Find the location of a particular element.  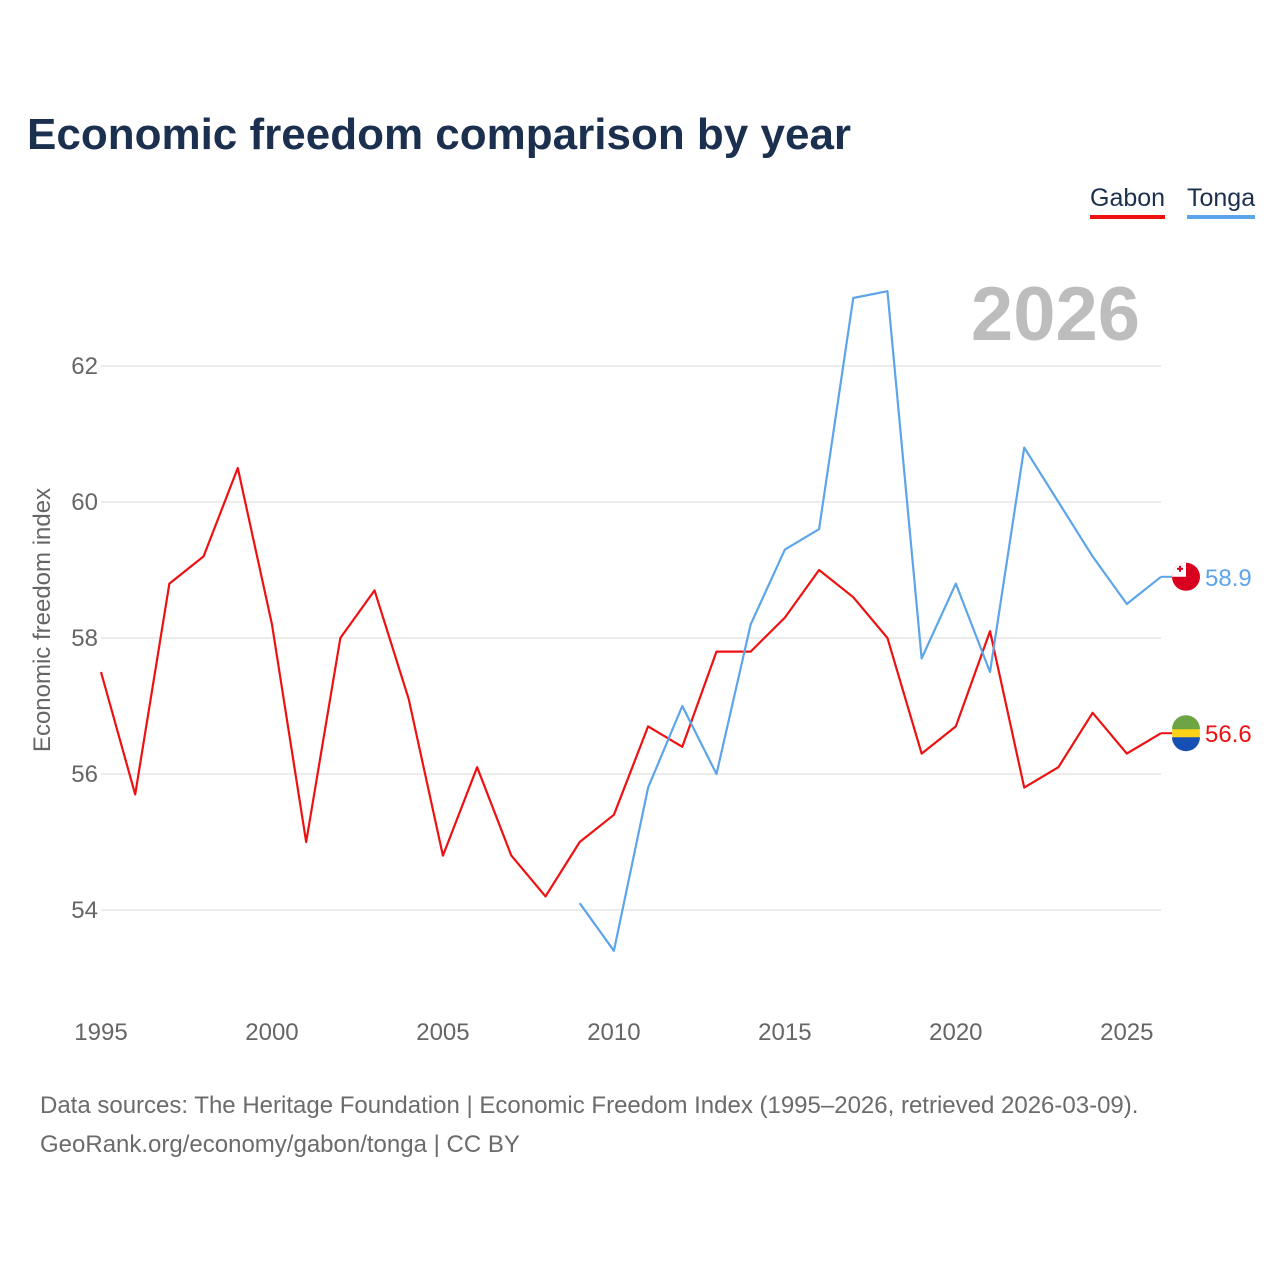

y-tick-label: 54 is located at coordinates (84, 910).